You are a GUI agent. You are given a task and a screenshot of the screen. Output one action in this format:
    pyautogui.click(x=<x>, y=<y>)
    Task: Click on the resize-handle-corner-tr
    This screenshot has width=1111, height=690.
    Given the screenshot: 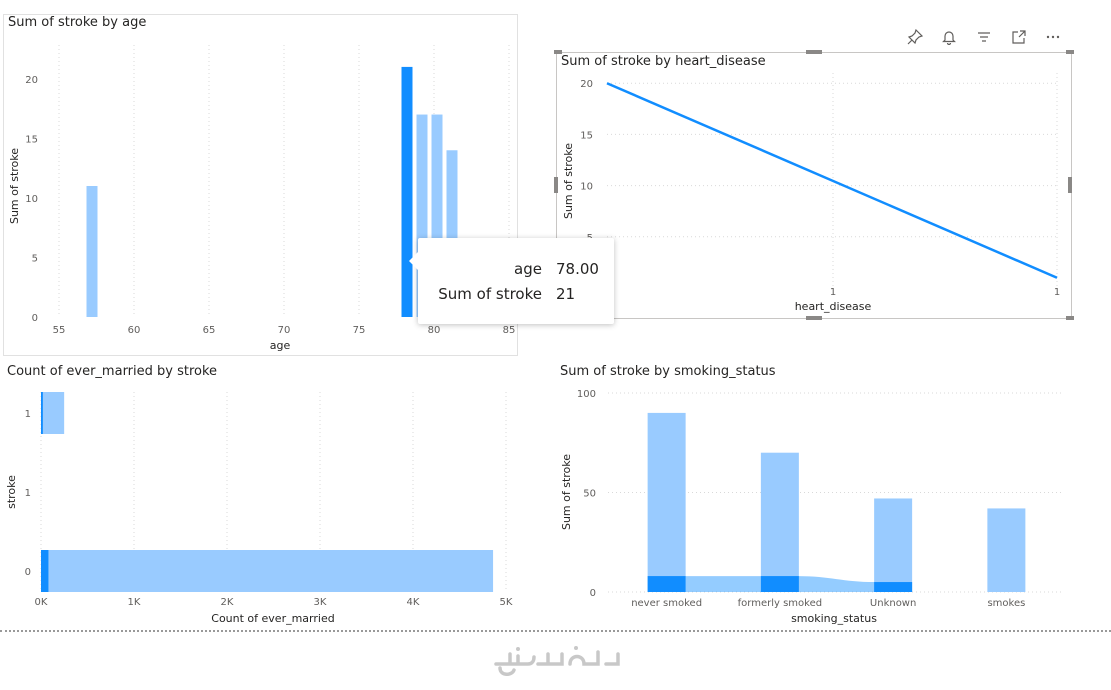 What is the action you would take?
    pyautogui.click(x=1070, y=52)
    